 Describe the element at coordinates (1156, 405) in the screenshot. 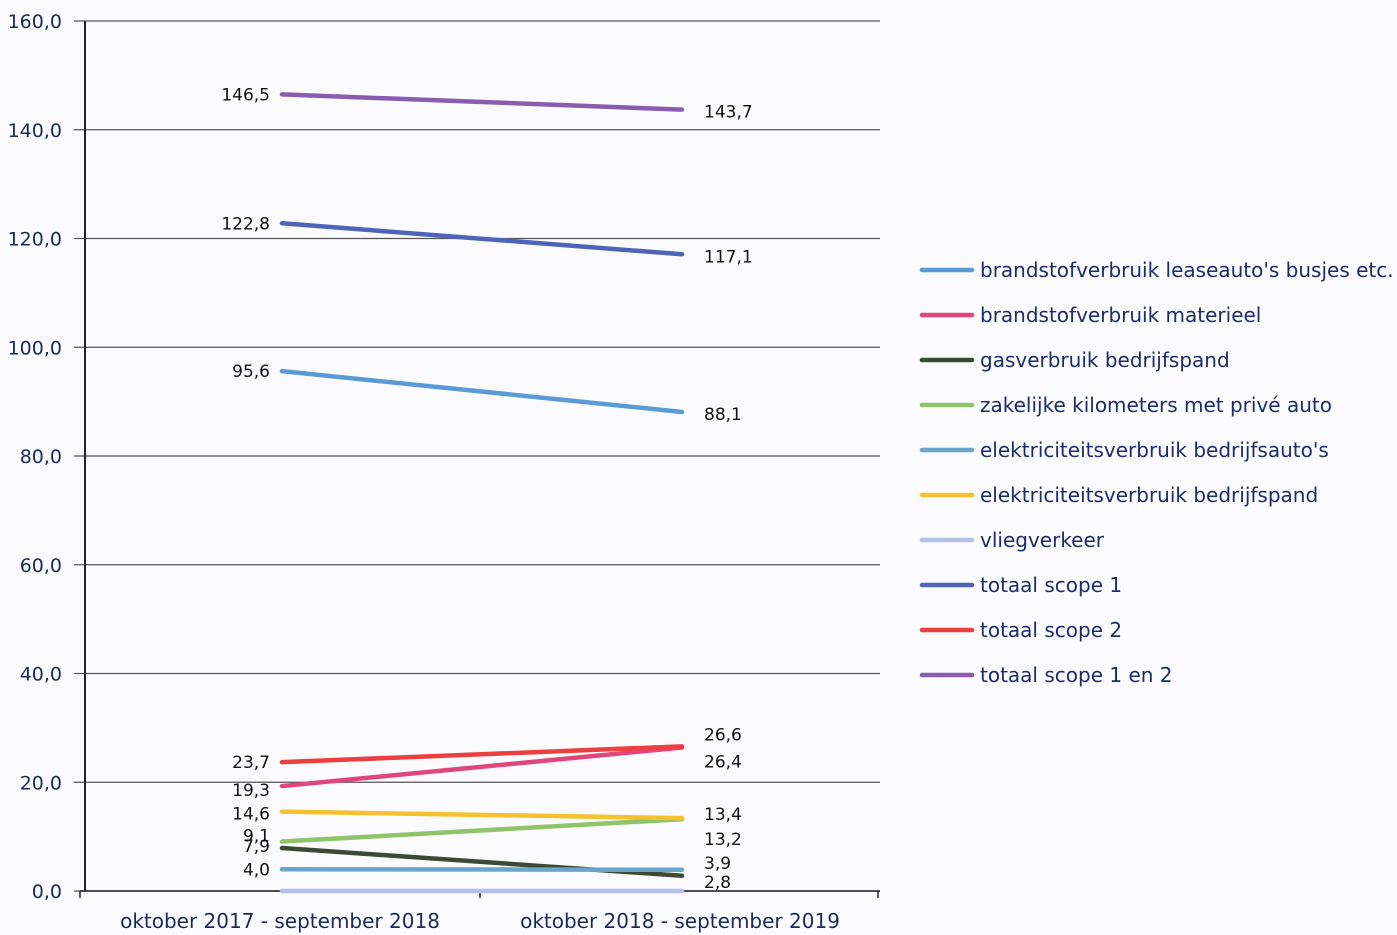

I see `legend-label: zakelijke kilometers met privé auto` at that location.